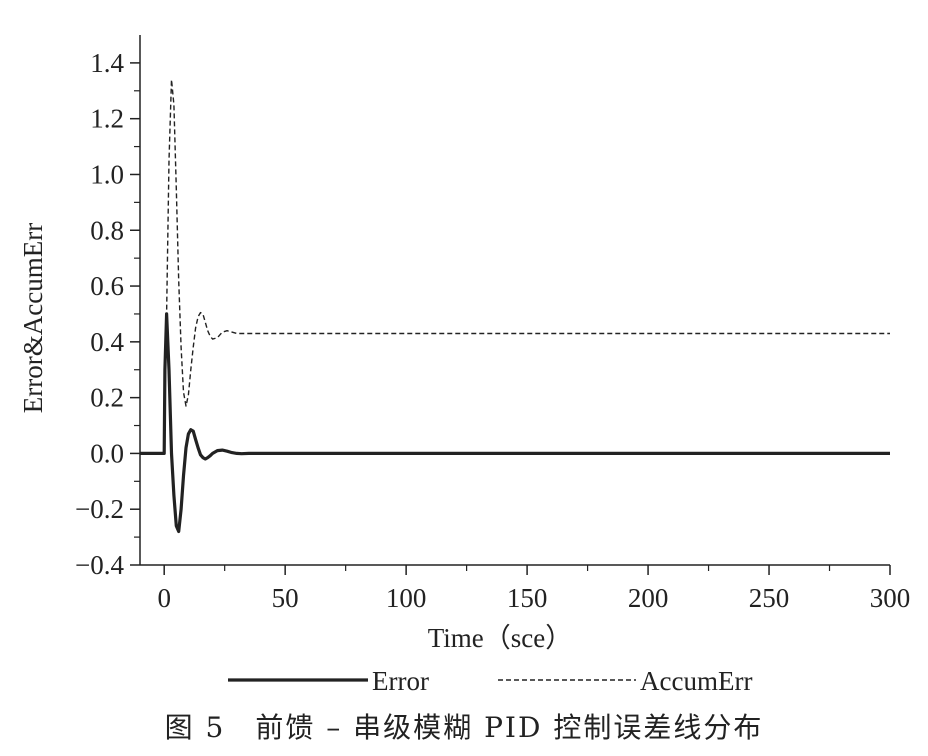  What do you see at coordinates (648, 598) in the screenshot?
I see `x-tick-label: 200` at bounding box center [648, 598].